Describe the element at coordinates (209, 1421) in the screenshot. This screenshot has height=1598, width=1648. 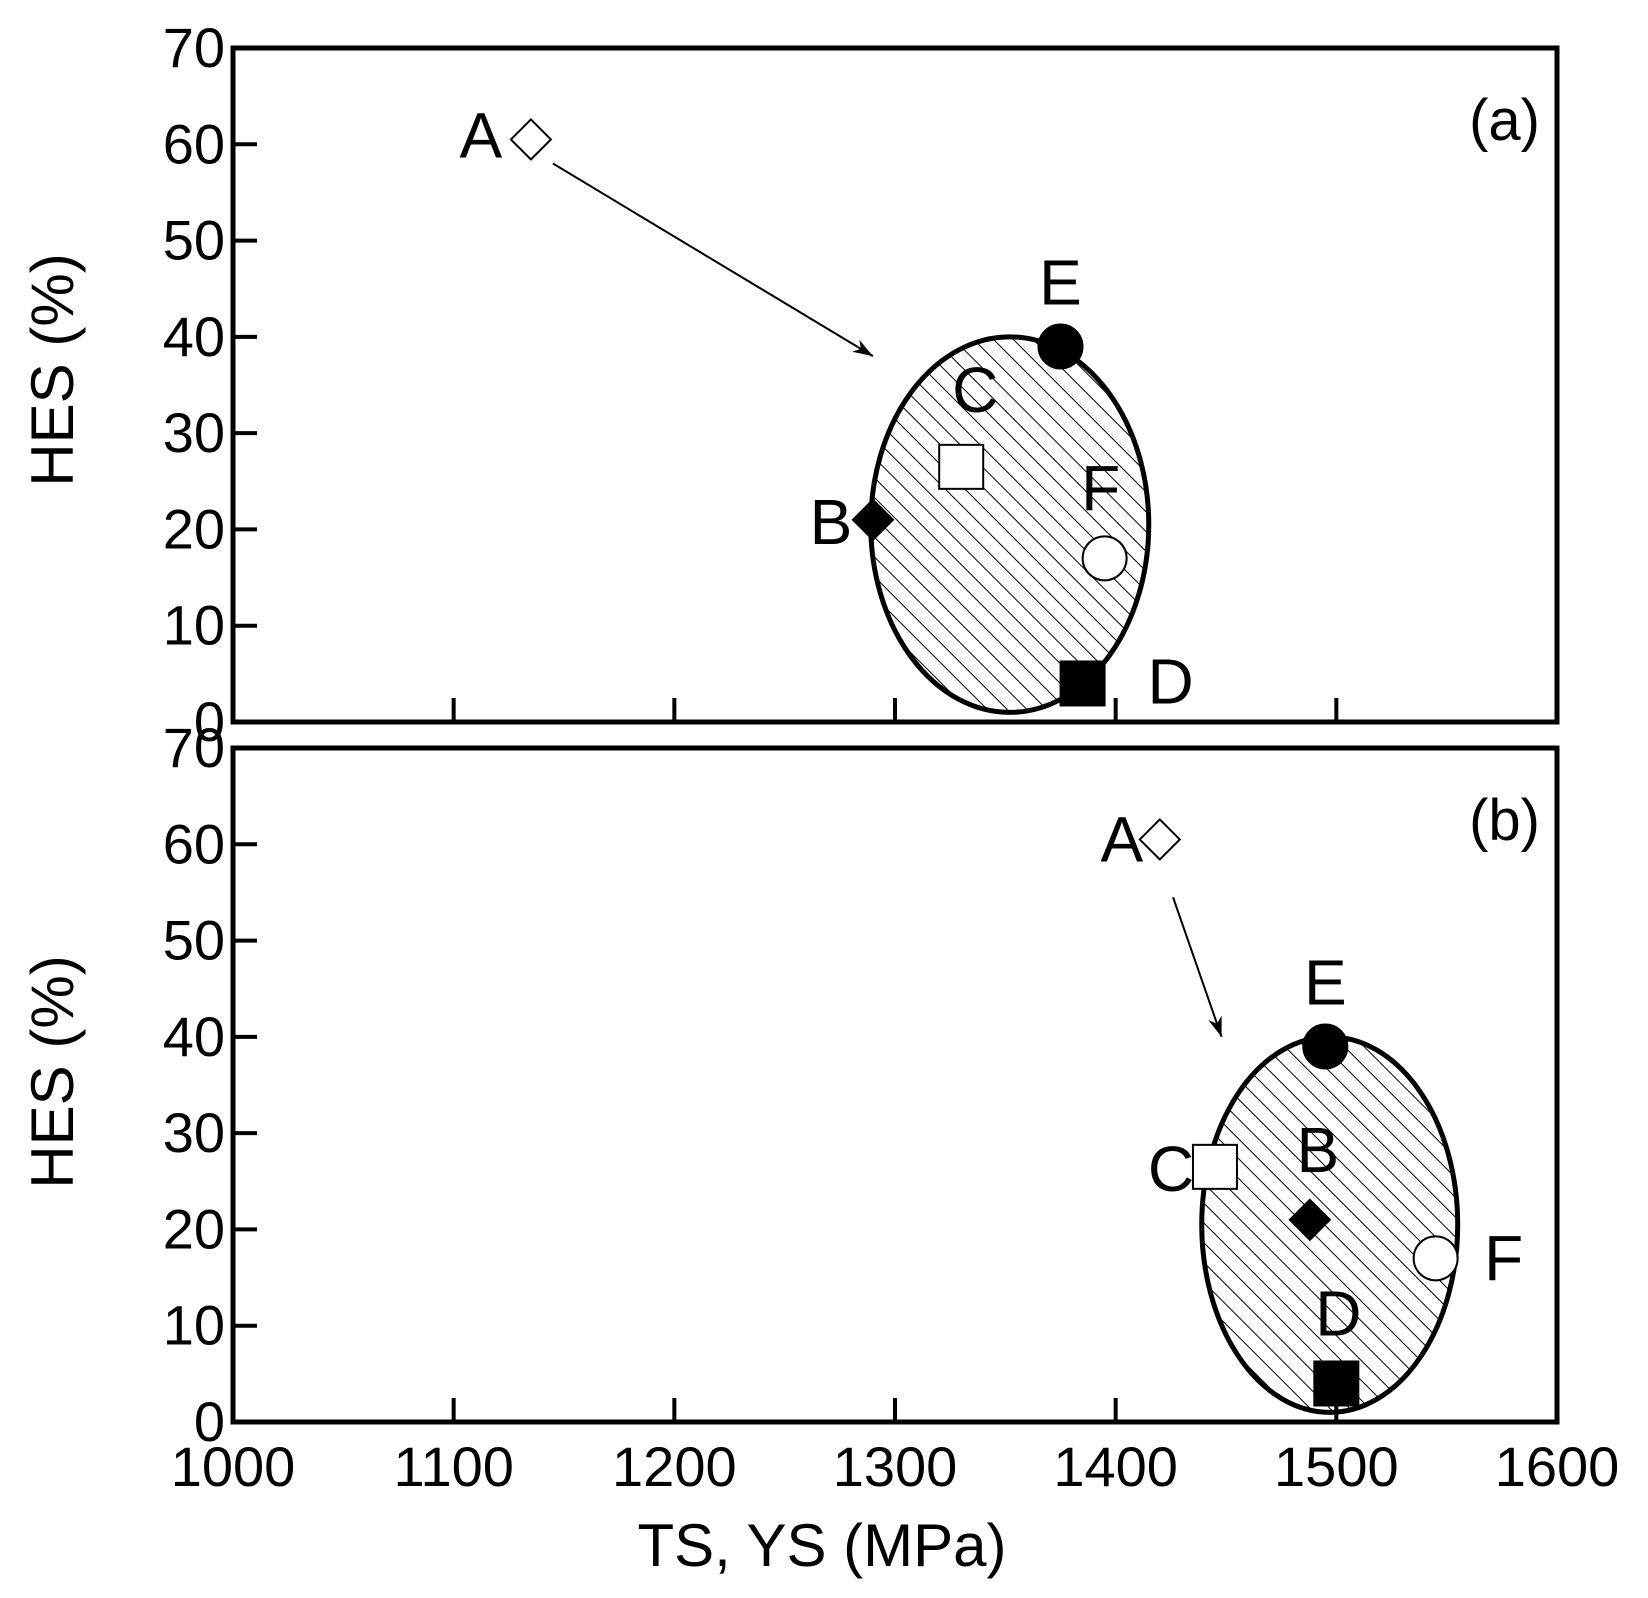
I see `y-tick-label-b: 0` at that location.